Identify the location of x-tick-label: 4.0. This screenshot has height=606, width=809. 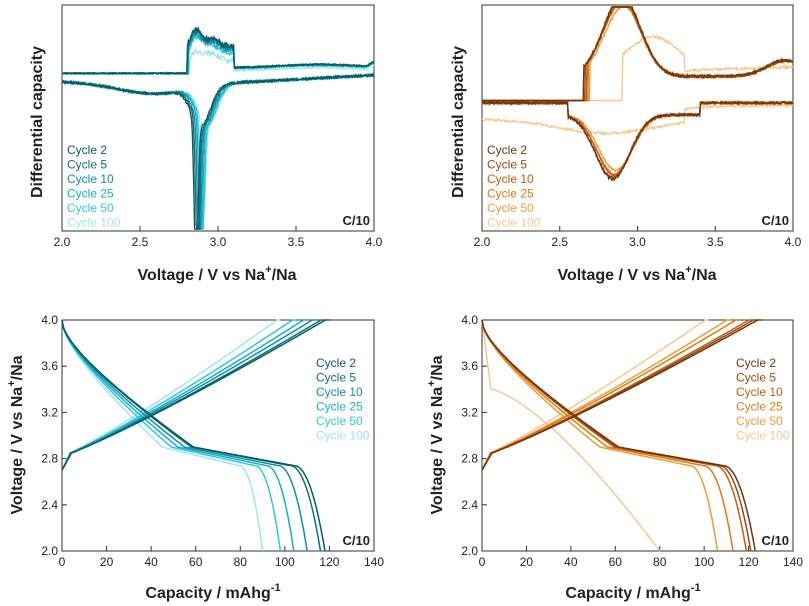
(374, 242).